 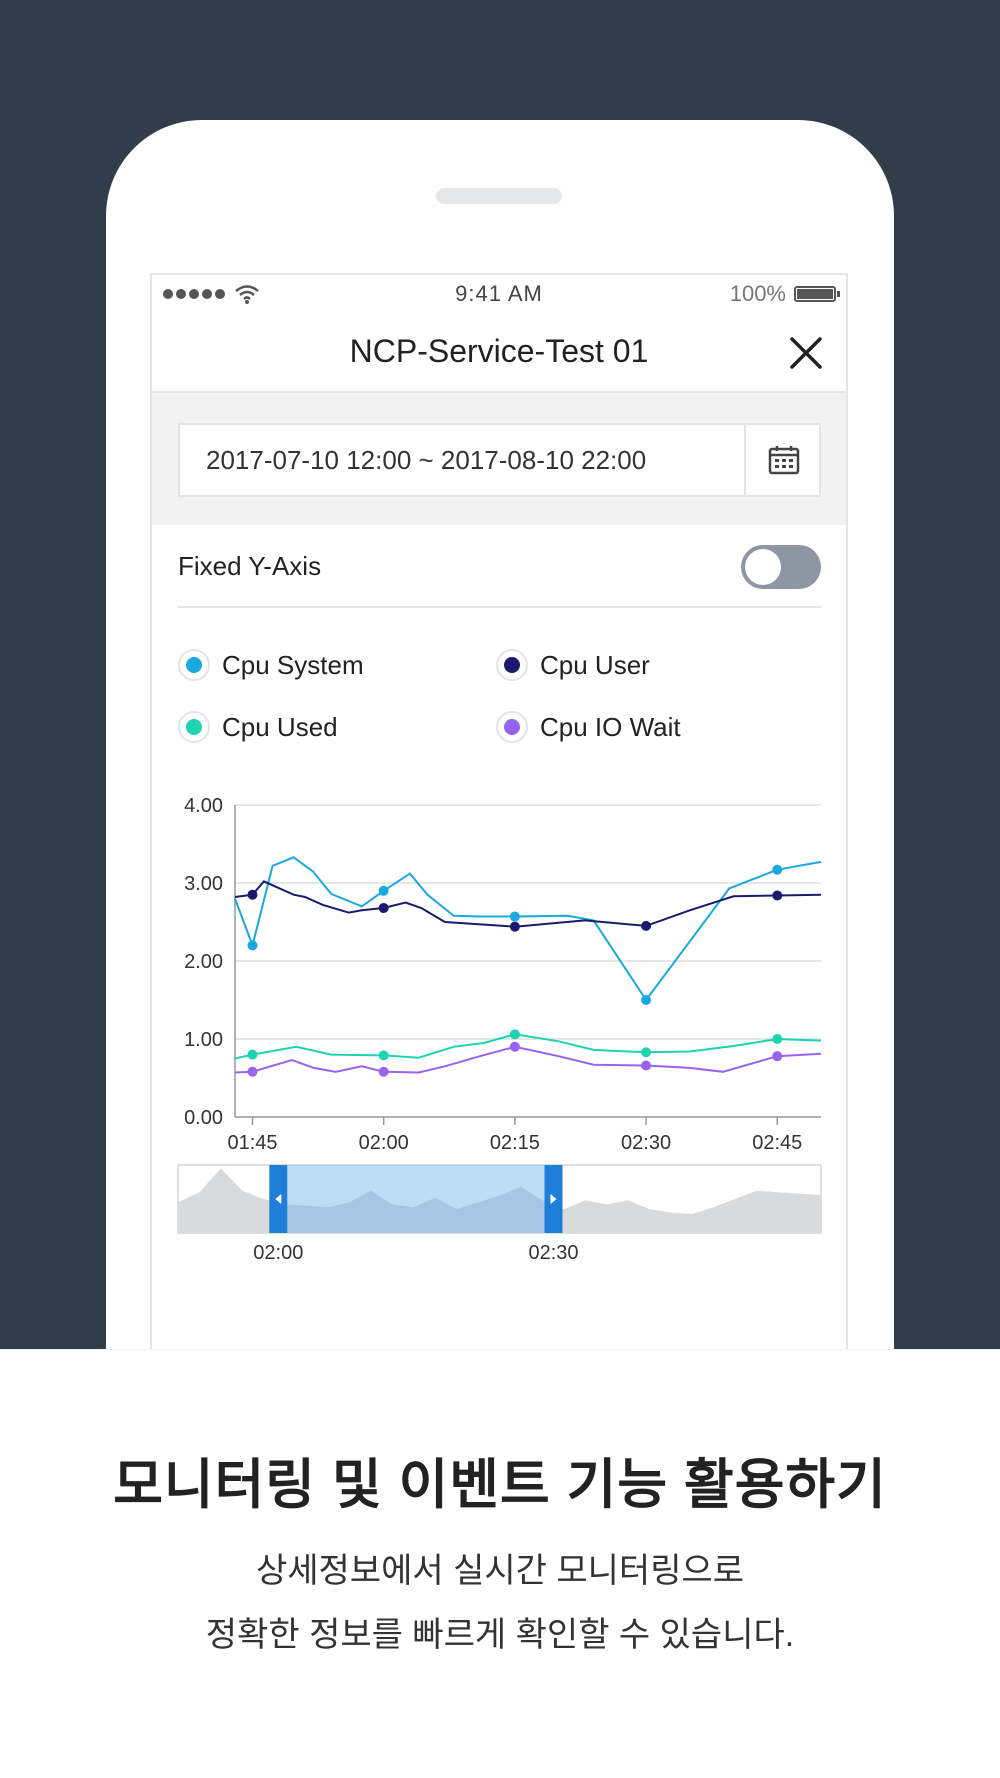 I want to click on selected-range, so click(x=416, y=1199).